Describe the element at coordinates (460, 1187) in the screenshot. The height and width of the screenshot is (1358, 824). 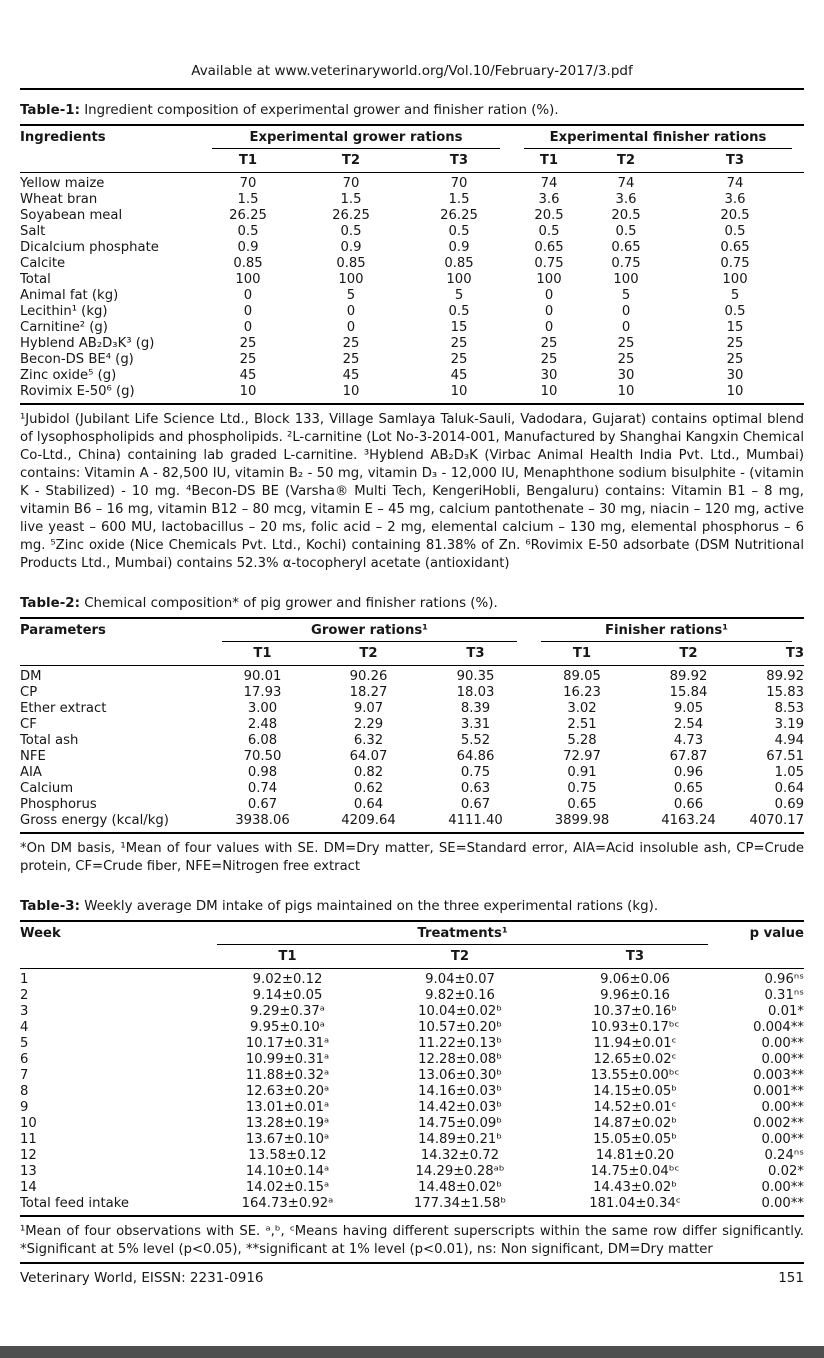
I see `cell: 14.48±0.02ᵇ` at that location.